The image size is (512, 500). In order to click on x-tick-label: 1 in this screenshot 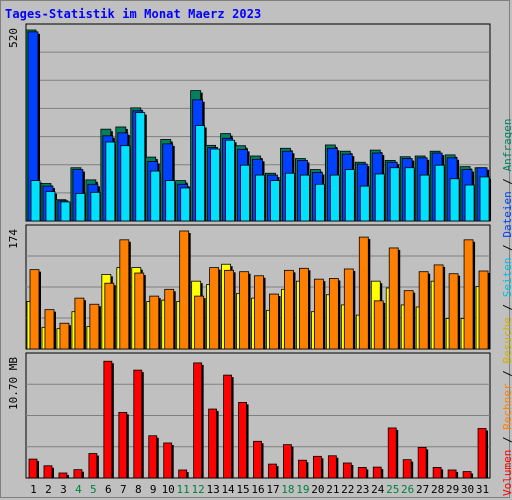, I will do `click(33, 489)`.